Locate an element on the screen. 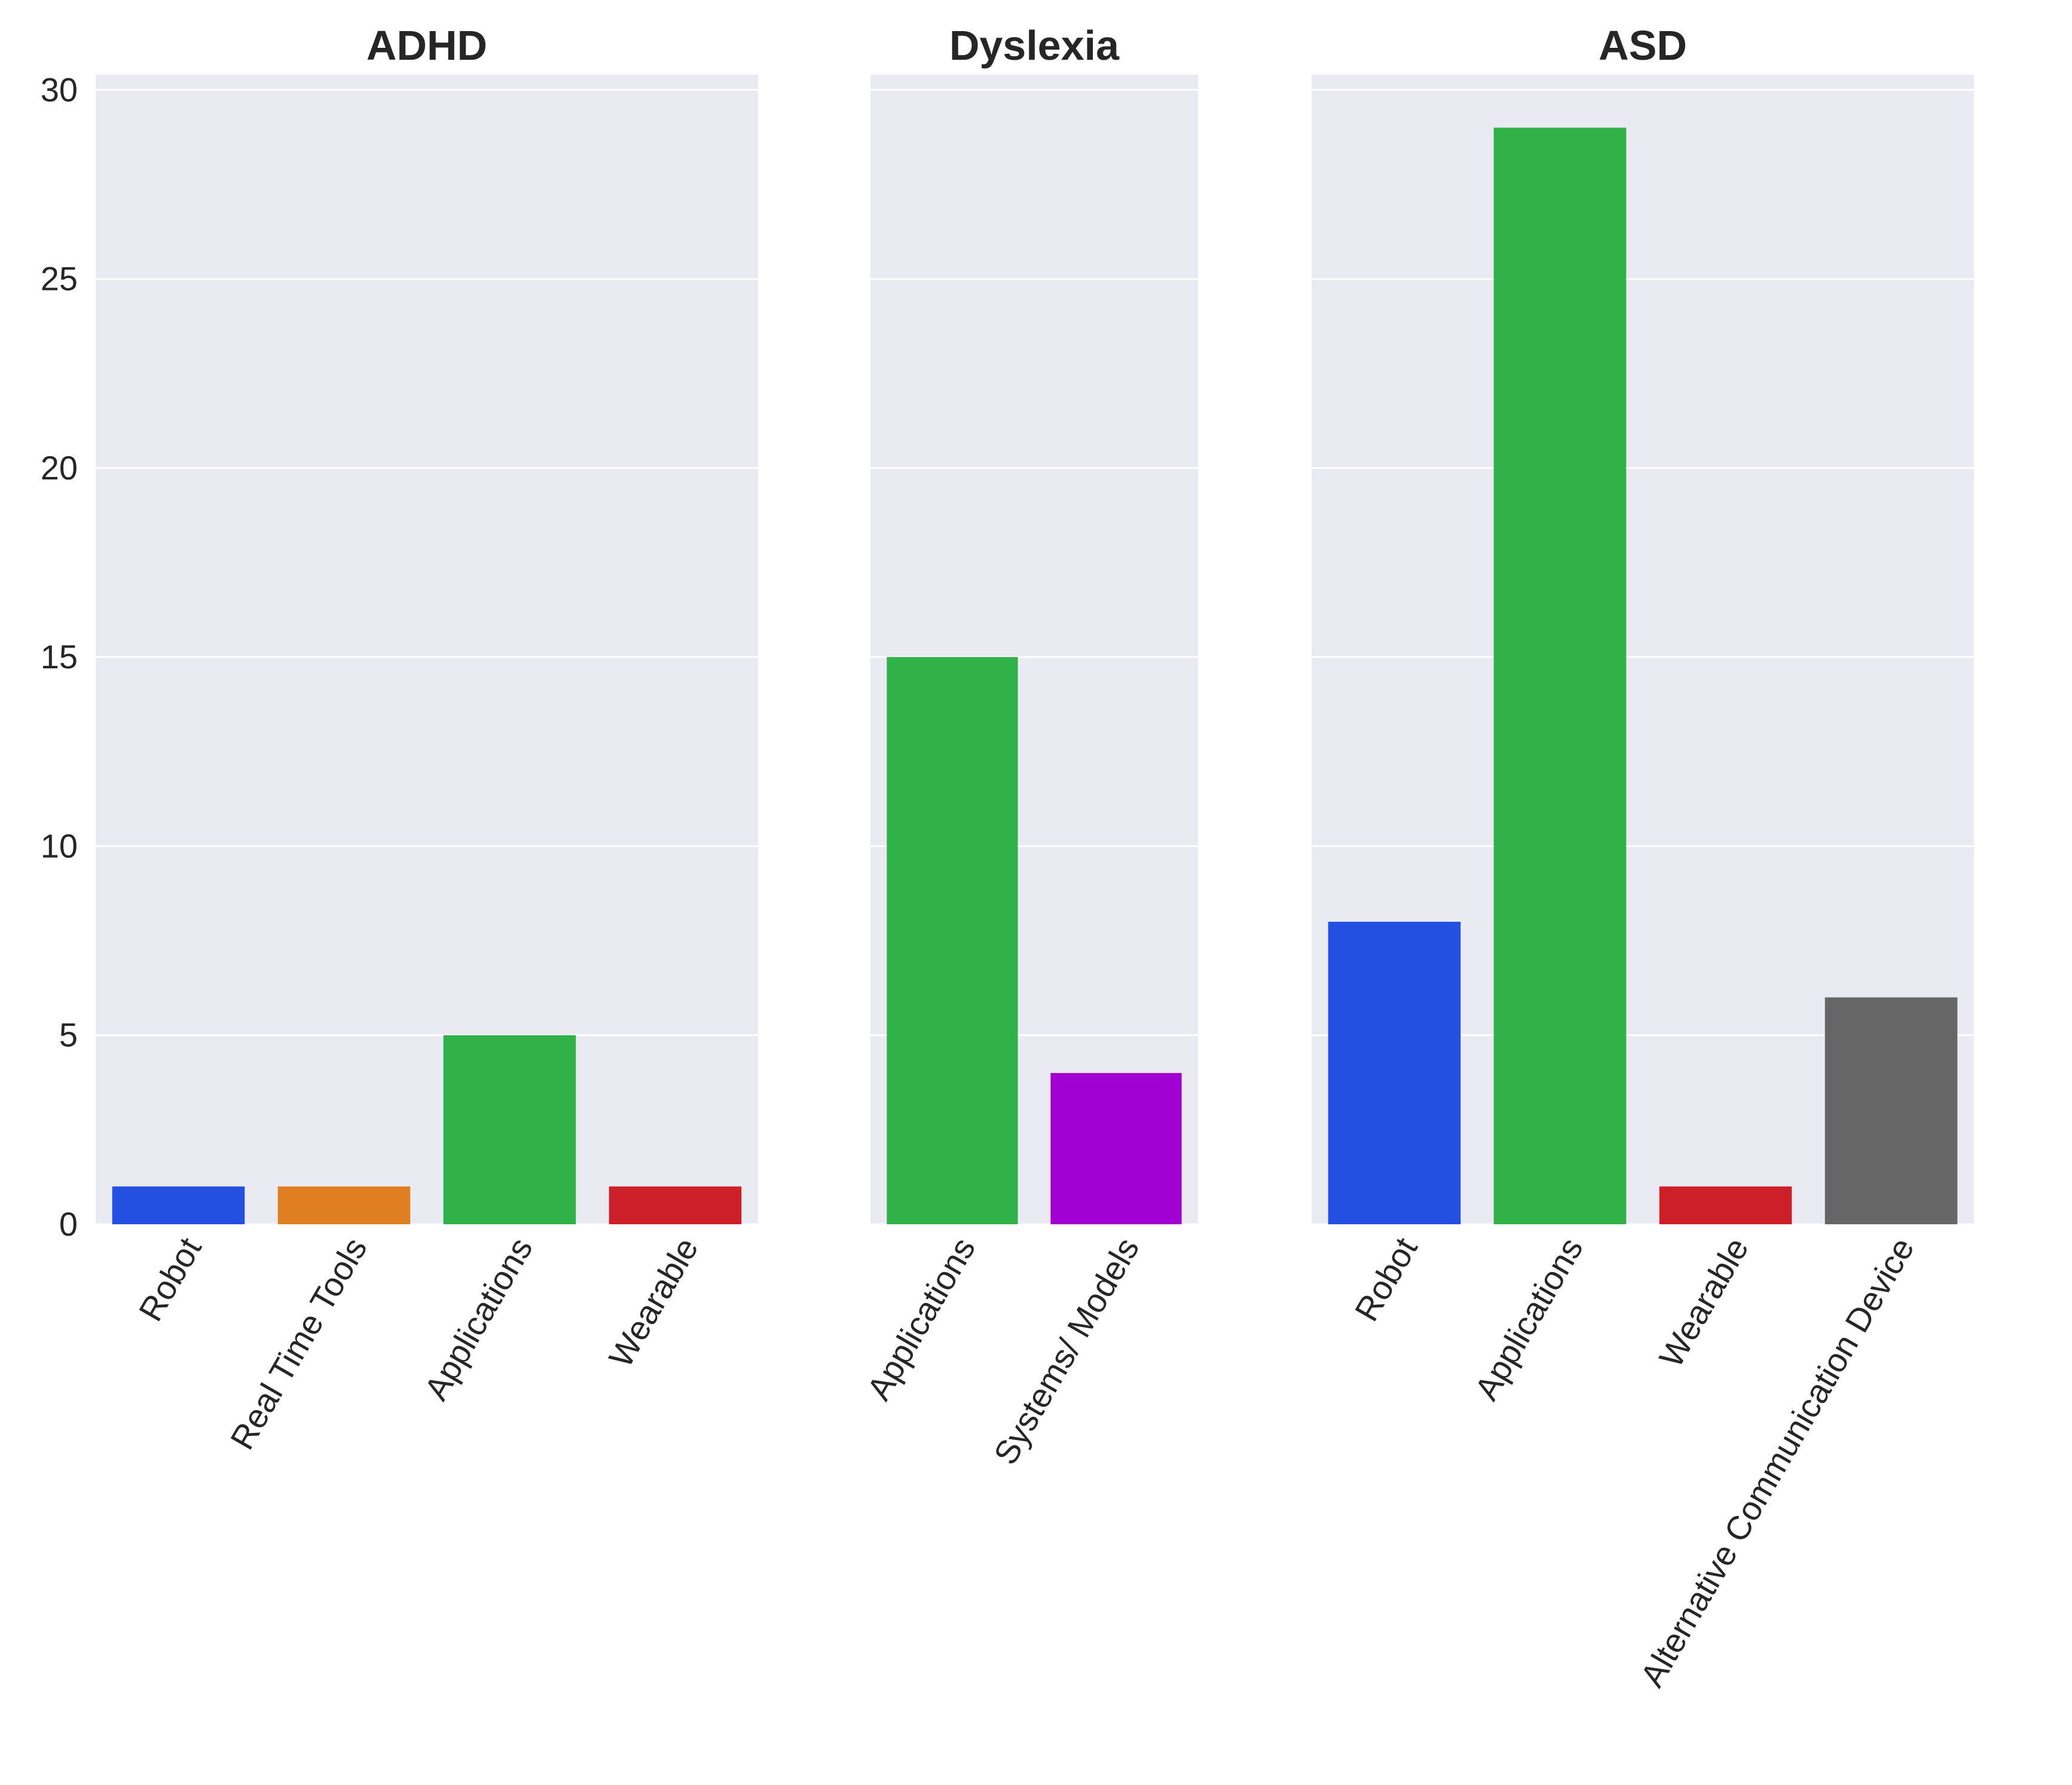 Image resolution: width=2072 pixels, height=1785 pixels. bar-asd-wearable is located at coordinates (1725, 1205).